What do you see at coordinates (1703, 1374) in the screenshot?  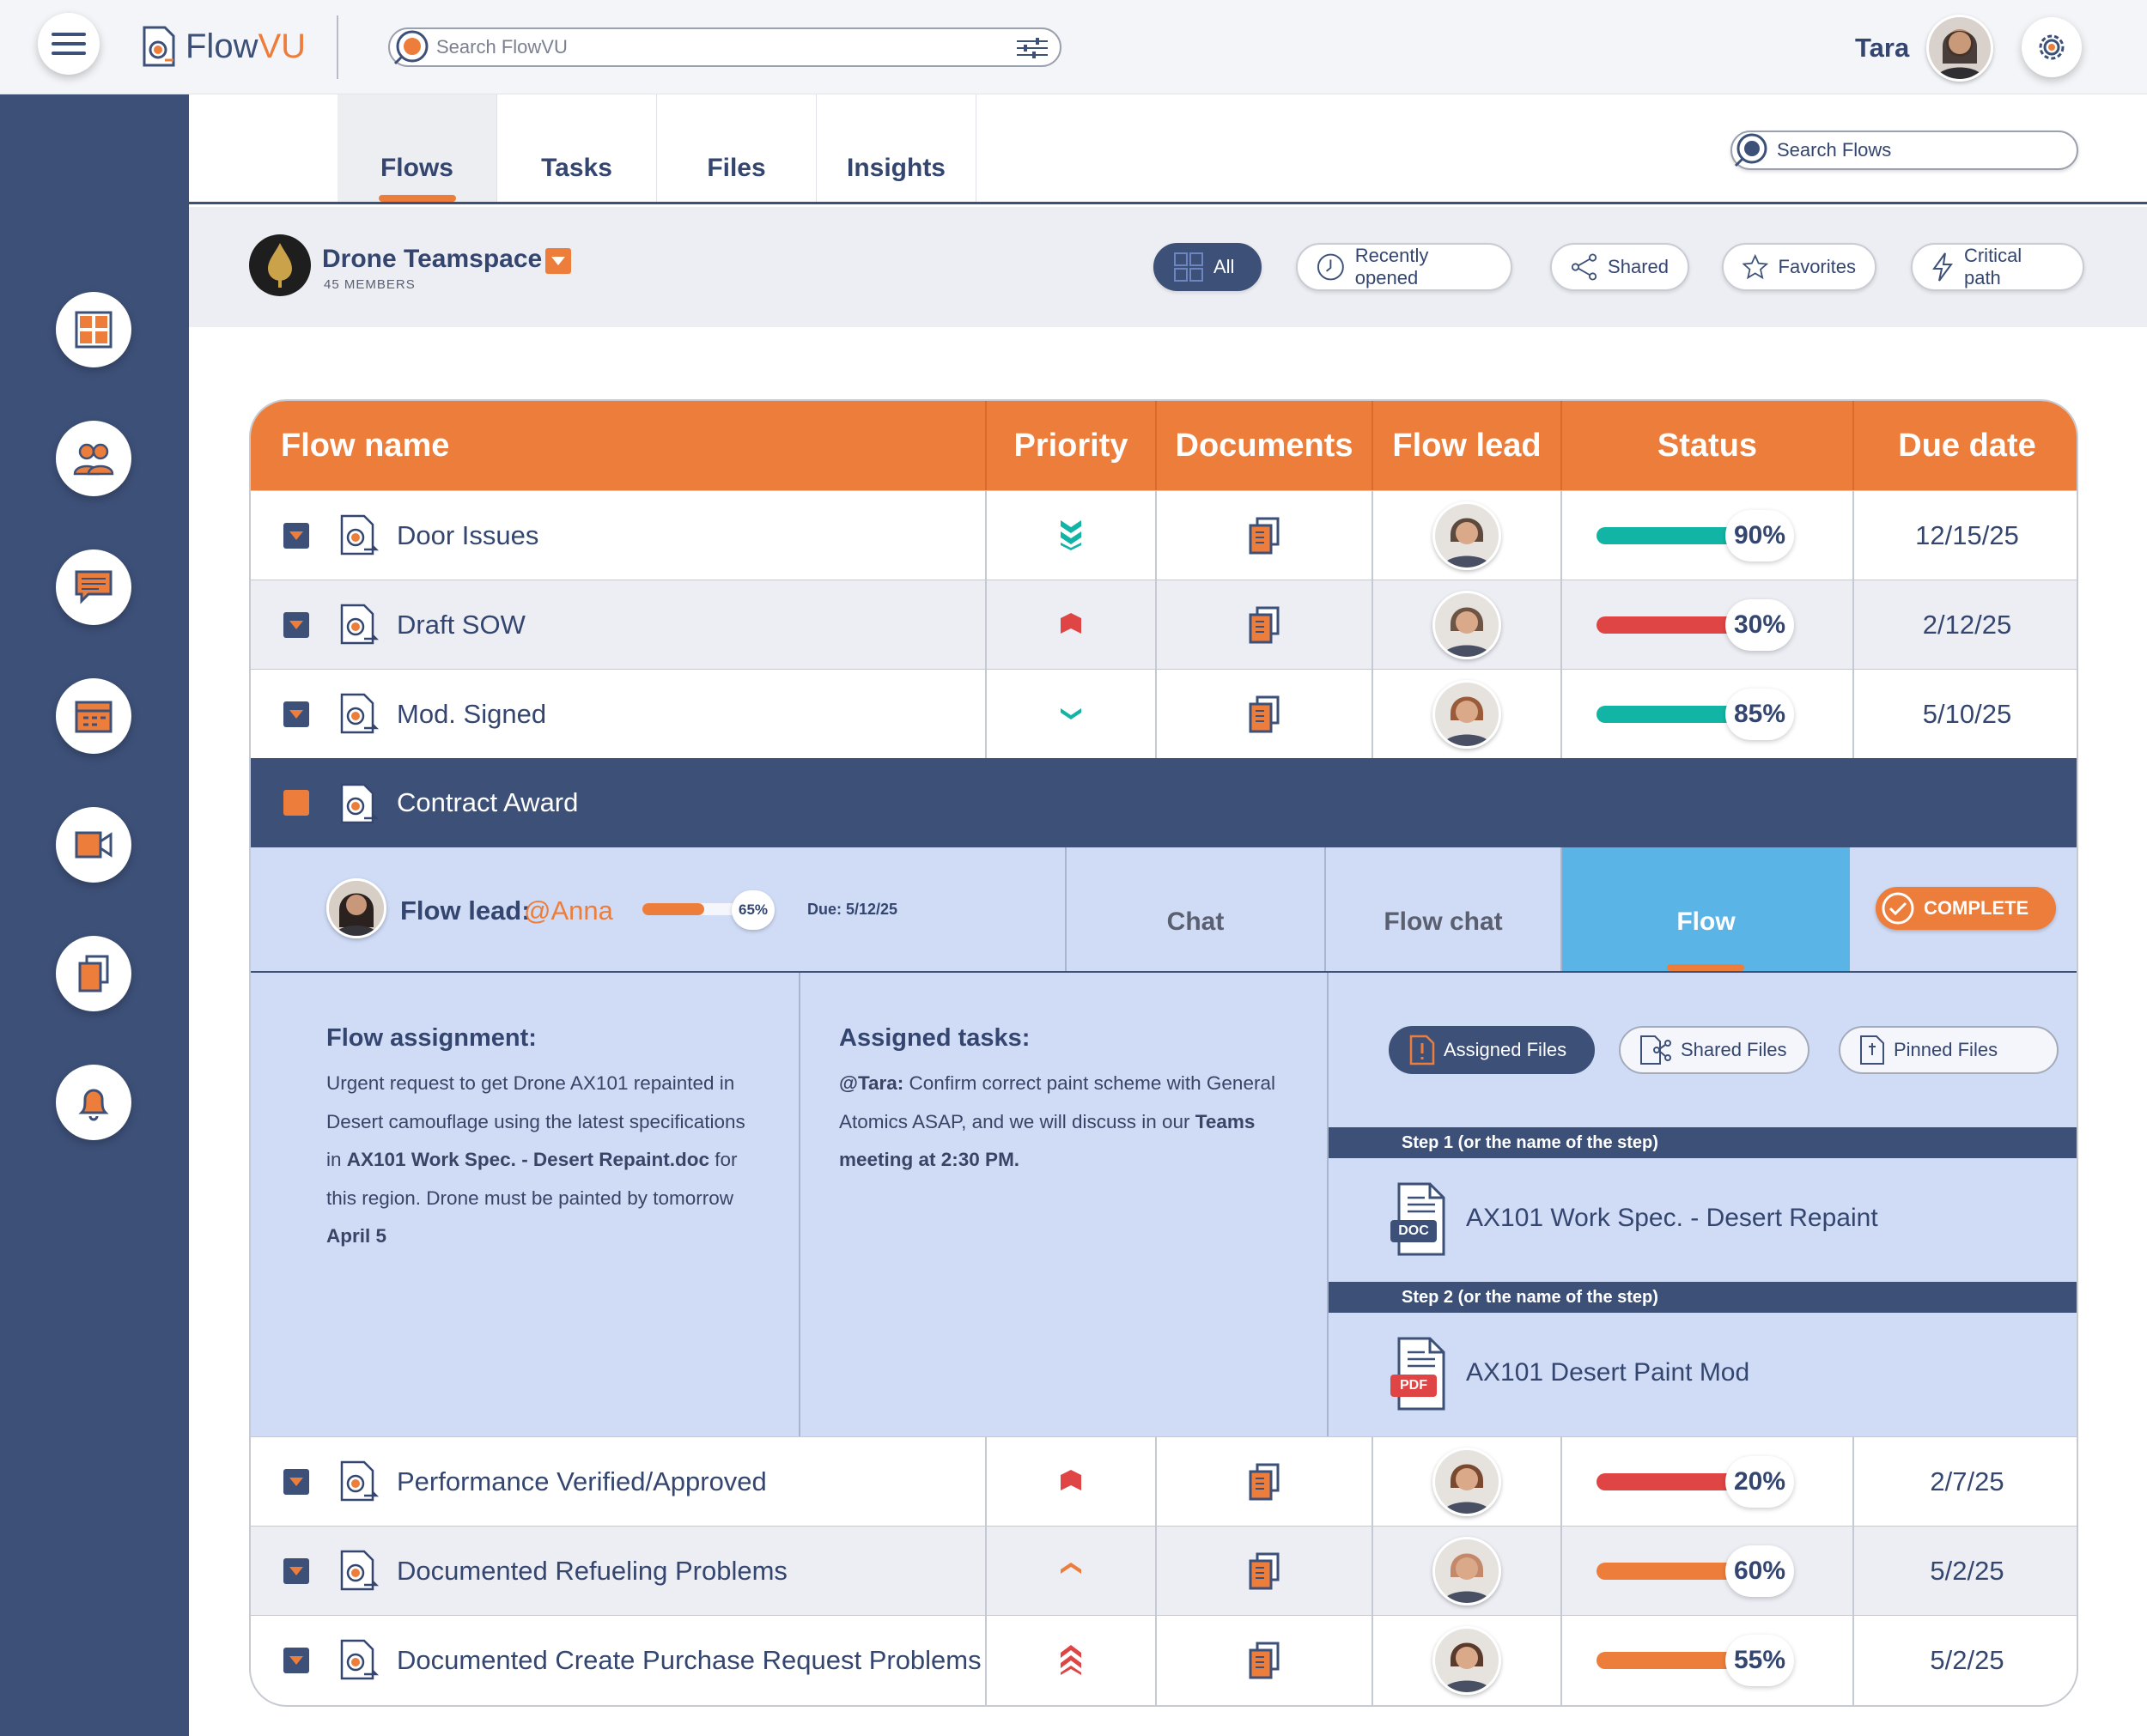 I see `step-2-file: PDF AX101 Desert Paint Mod` at bounding box center [1703, 1374].